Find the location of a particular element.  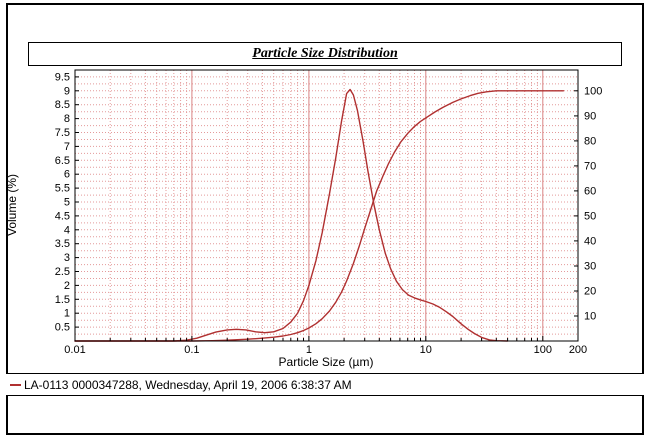

x-axis-label: Particle Size (µm) is located at coordinates (326, 362).